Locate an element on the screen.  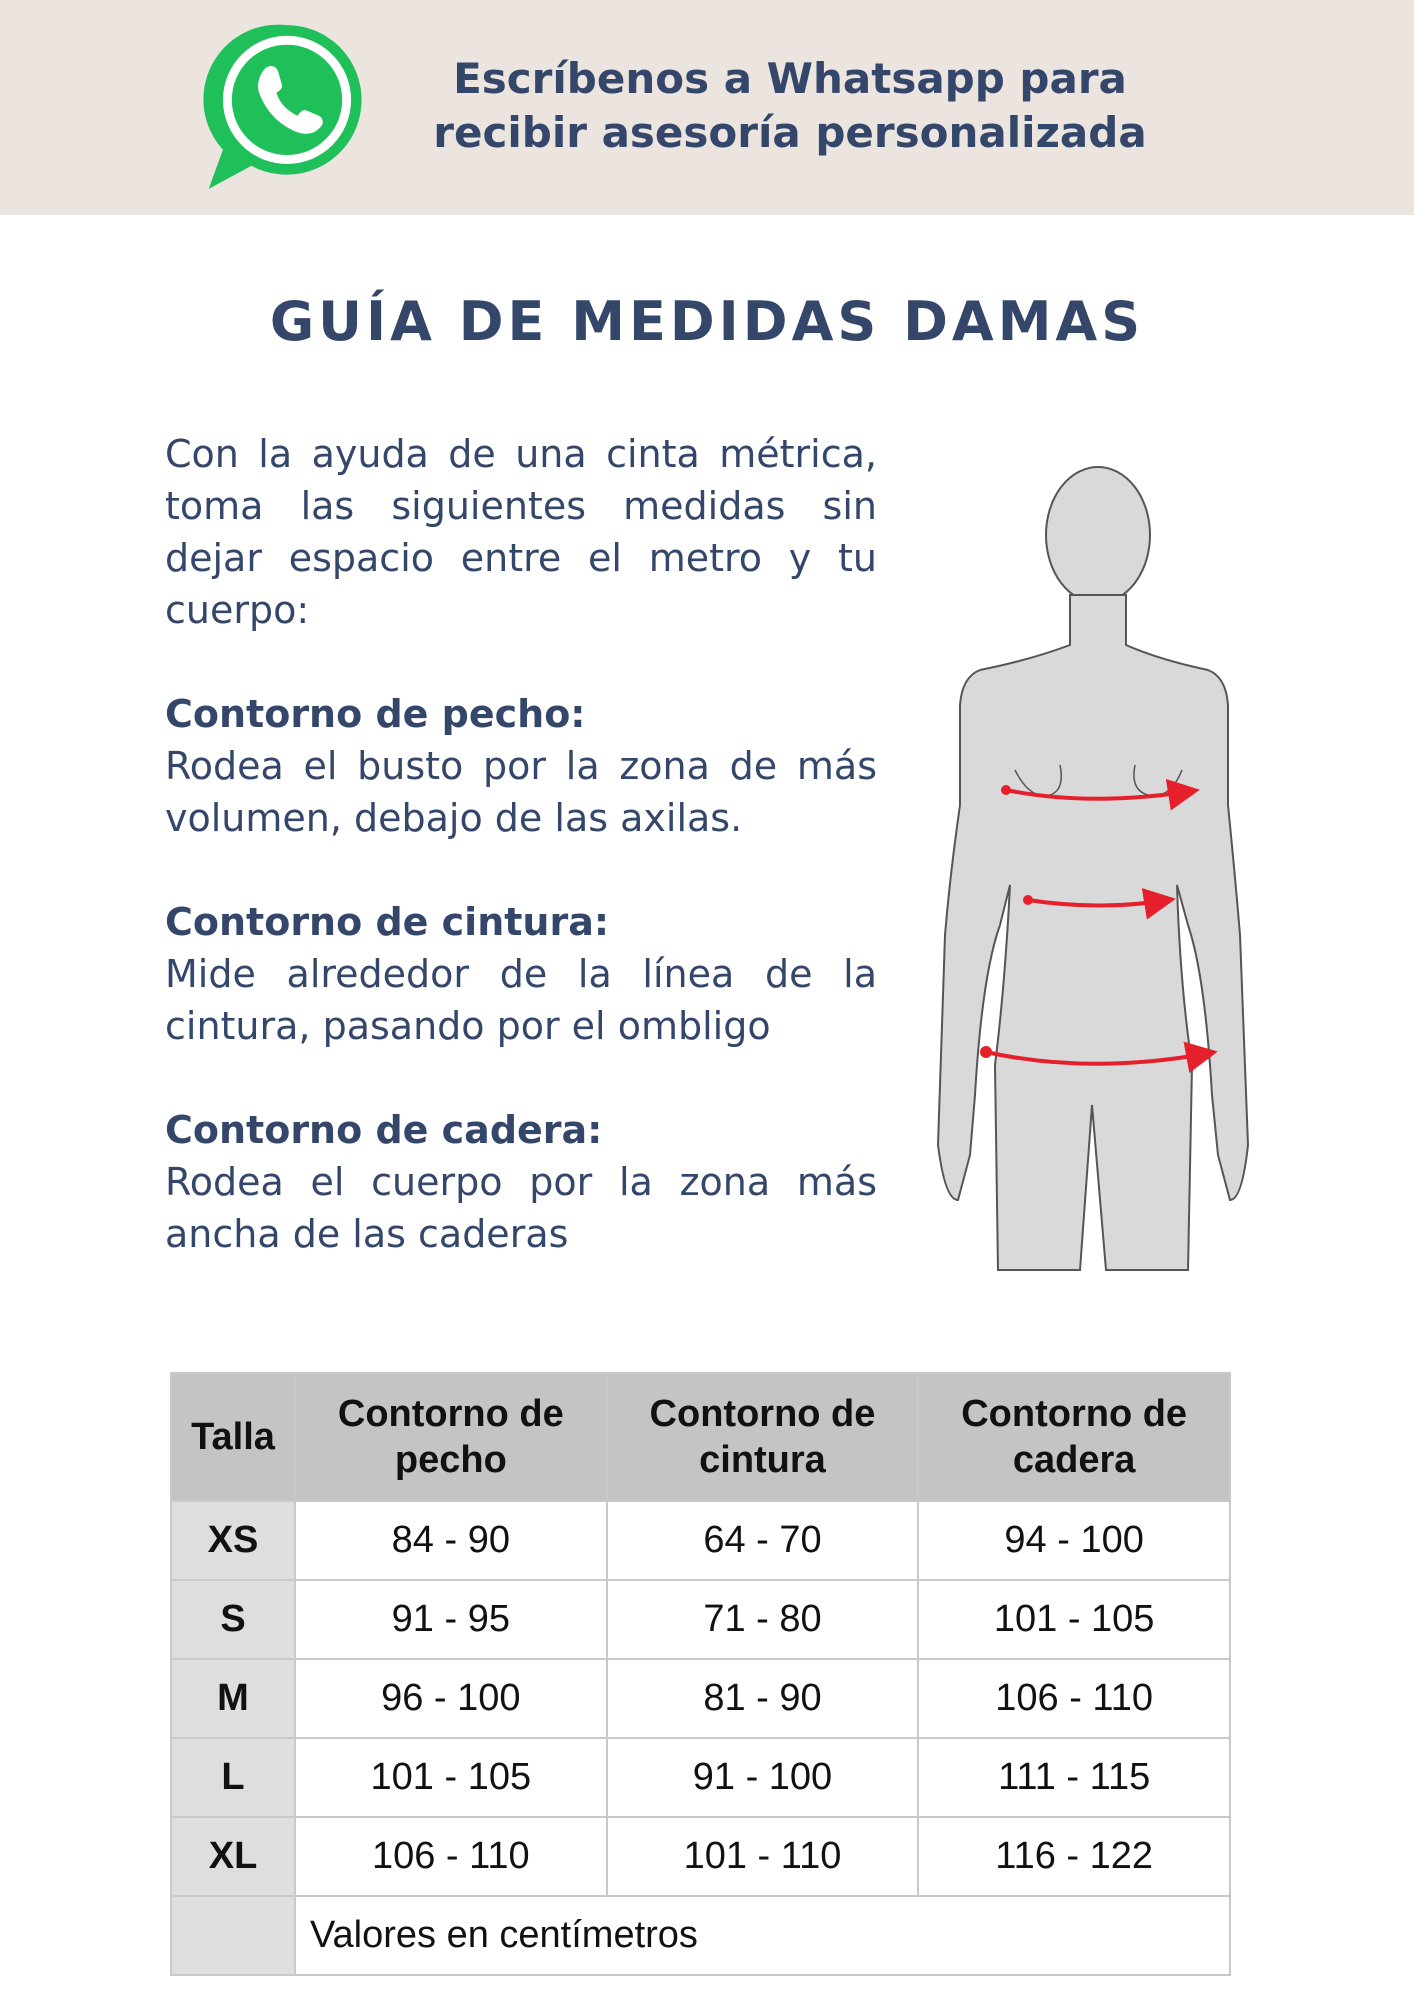
waist-arrow is located at coordinates (1101, 904).